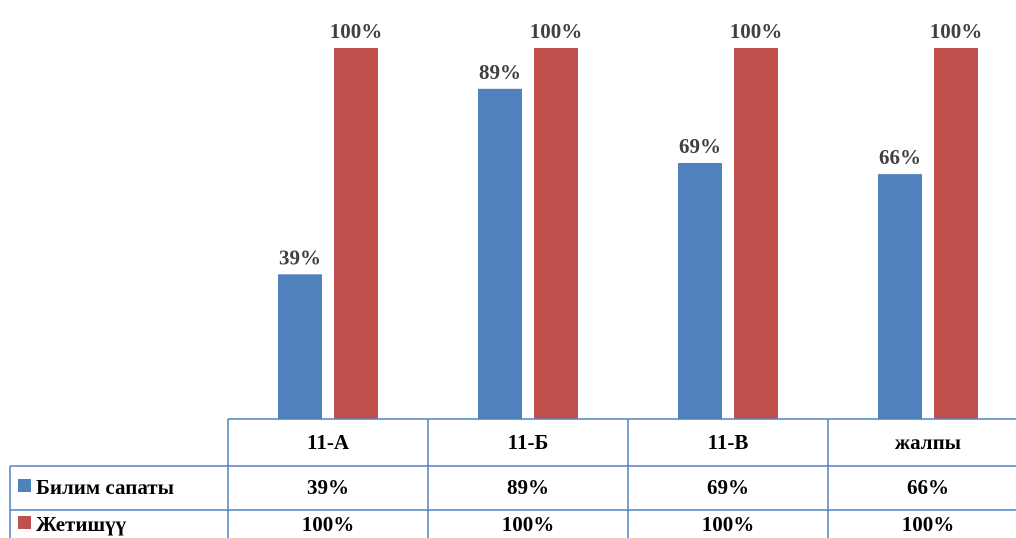 The image size is (1016, 538). What do you see at coordinates (500, 72) in the screenshot?
I see `data-label-quality-1: 89%` at bounding box center [500, 72].